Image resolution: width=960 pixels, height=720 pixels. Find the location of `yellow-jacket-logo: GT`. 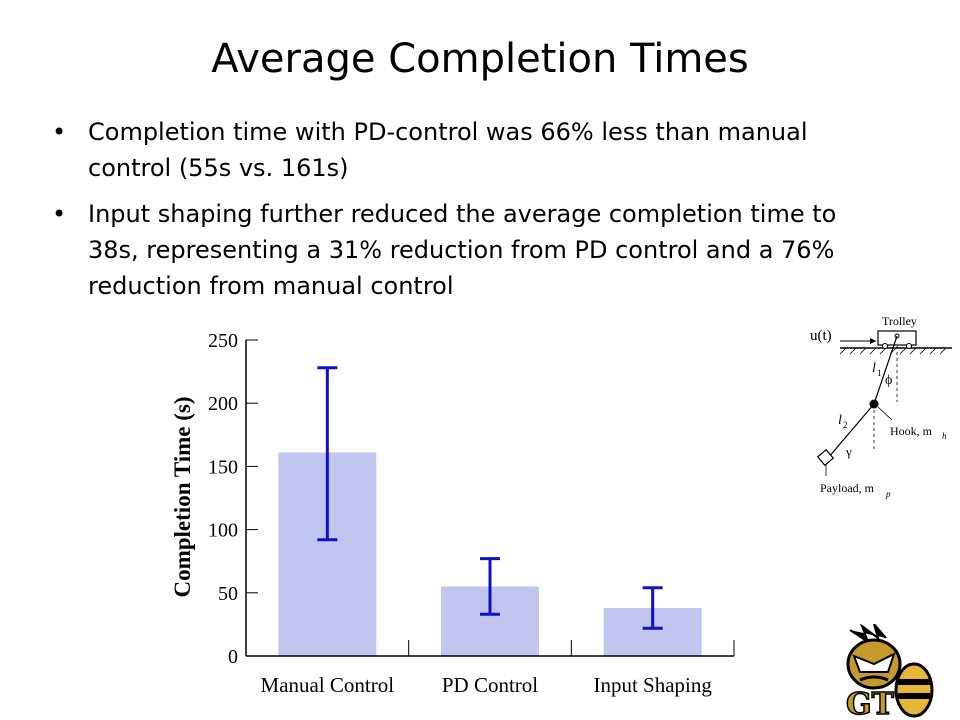

yellow-jacket-logo: GT is located at coordinates (889, 672).